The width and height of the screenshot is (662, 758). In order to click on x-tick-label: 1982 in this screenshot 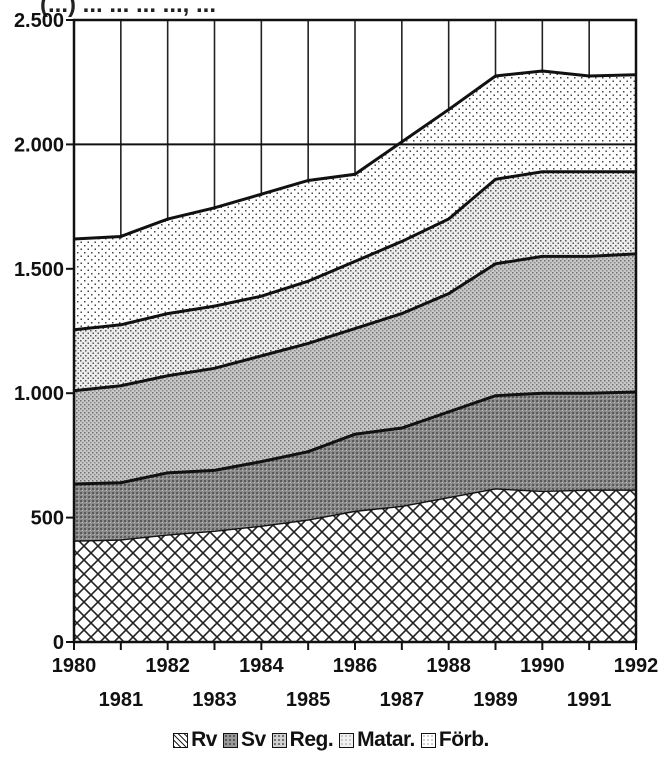, I will do `click(167, 666)`.